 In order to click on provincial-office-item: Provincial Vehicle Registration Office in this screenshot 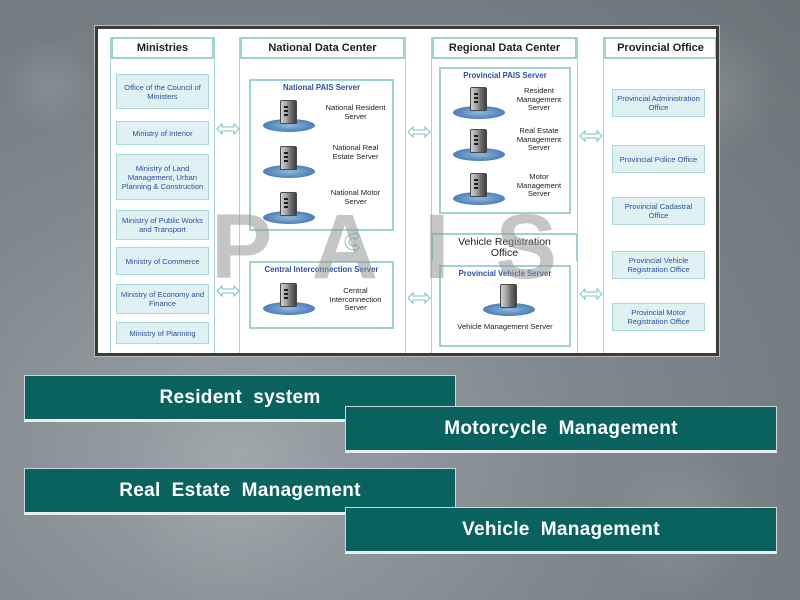, I will do `click(658, 265)`.